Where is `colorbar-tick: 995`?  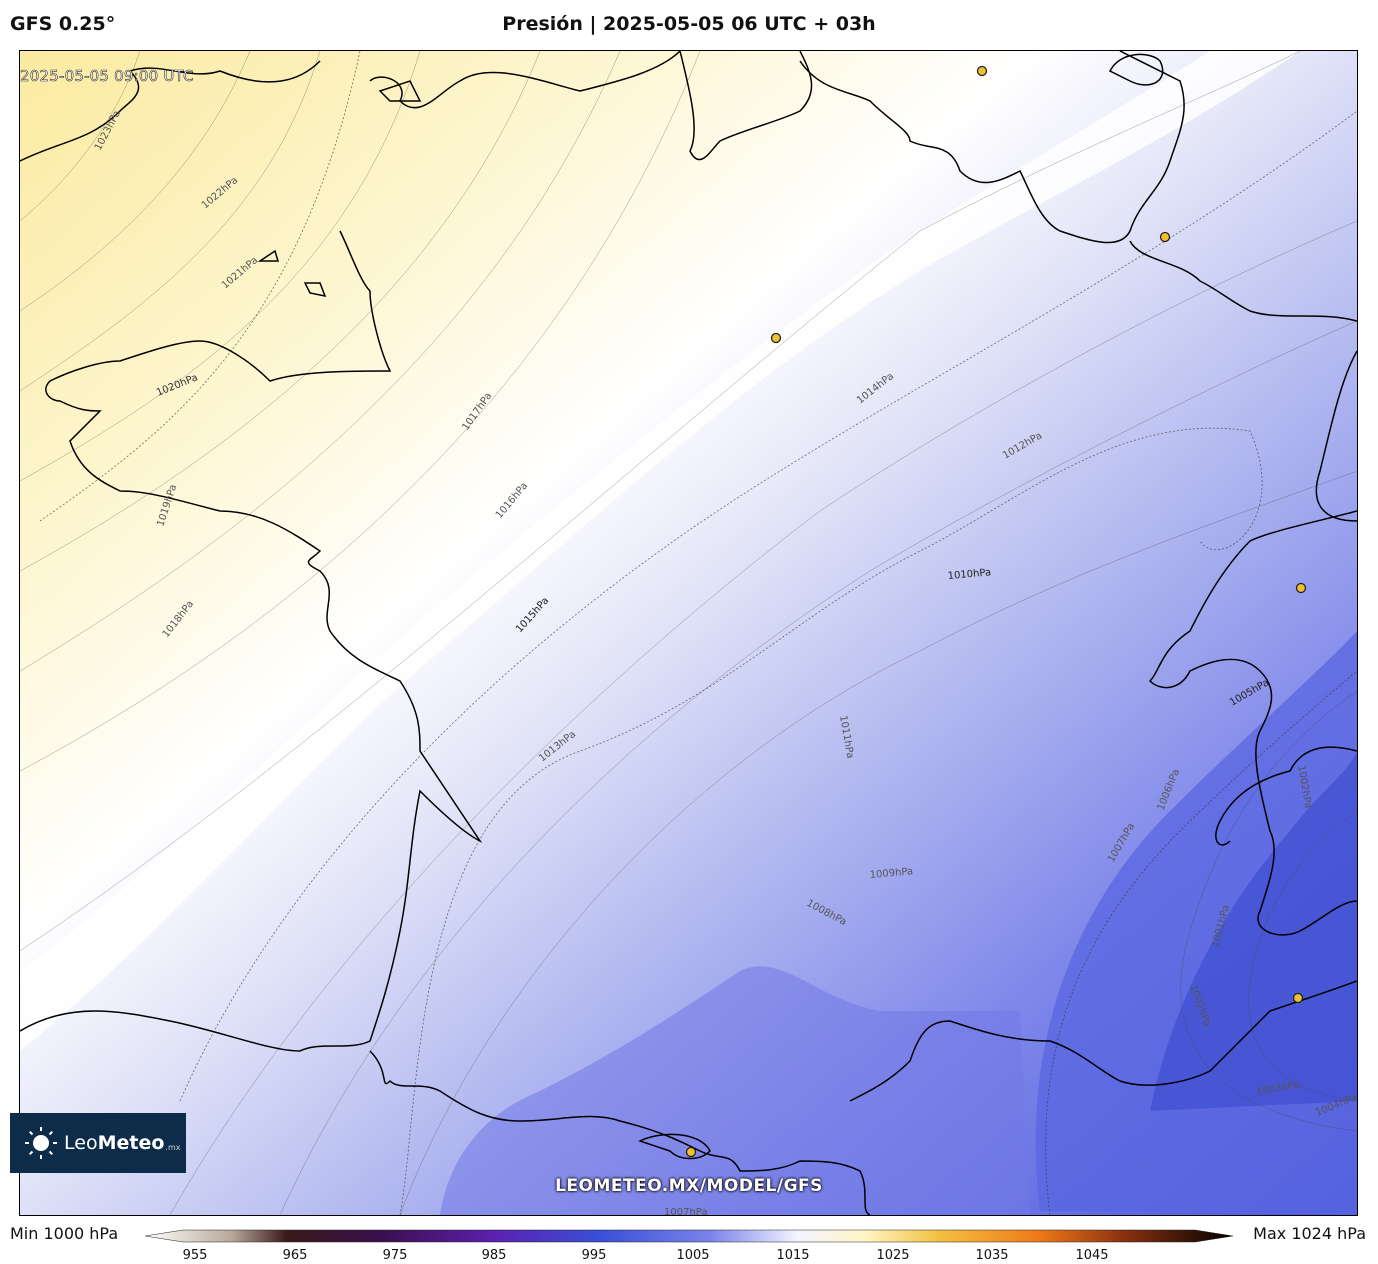 colorbar-tick: 995 is located at coordinates (594, 1255).